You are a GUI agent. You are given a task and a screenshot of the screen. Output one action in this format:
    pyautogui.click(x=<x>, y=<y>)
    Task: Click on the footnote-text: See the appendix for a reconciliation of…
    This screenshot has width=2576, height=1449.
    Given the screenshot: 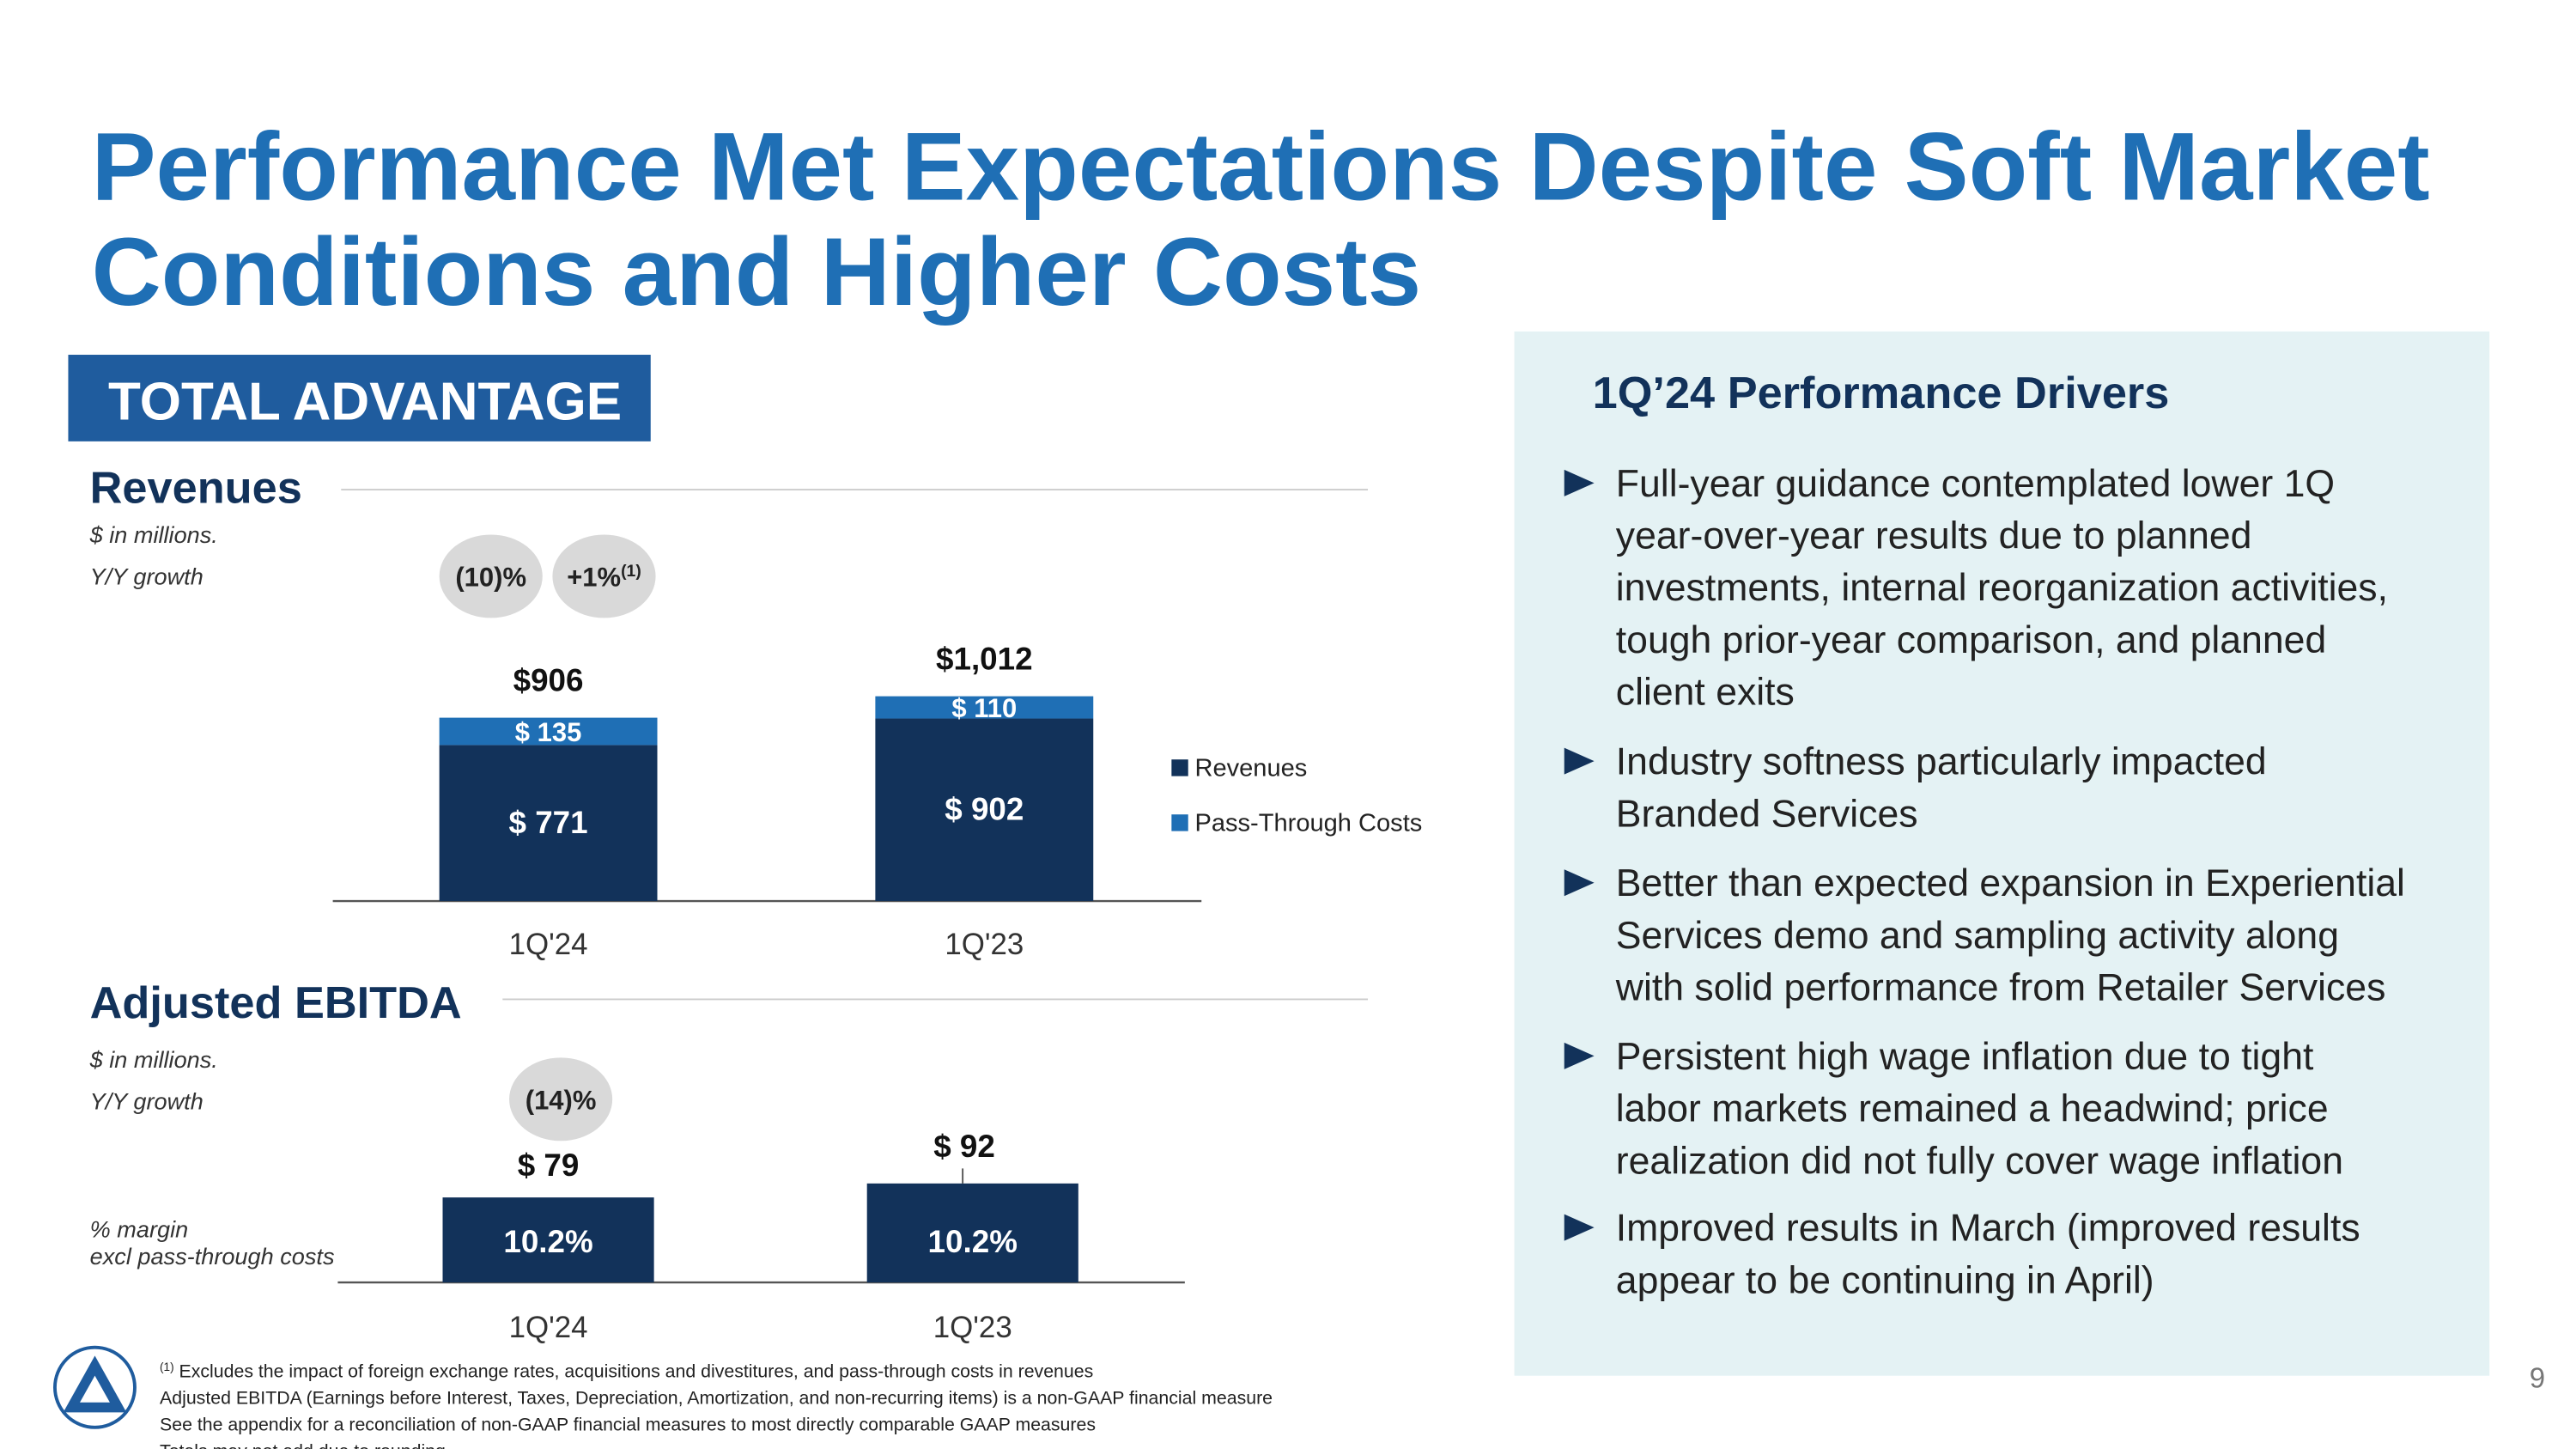 What is the action you would take?
    pyautogui.click(x=628, y=1425)
    